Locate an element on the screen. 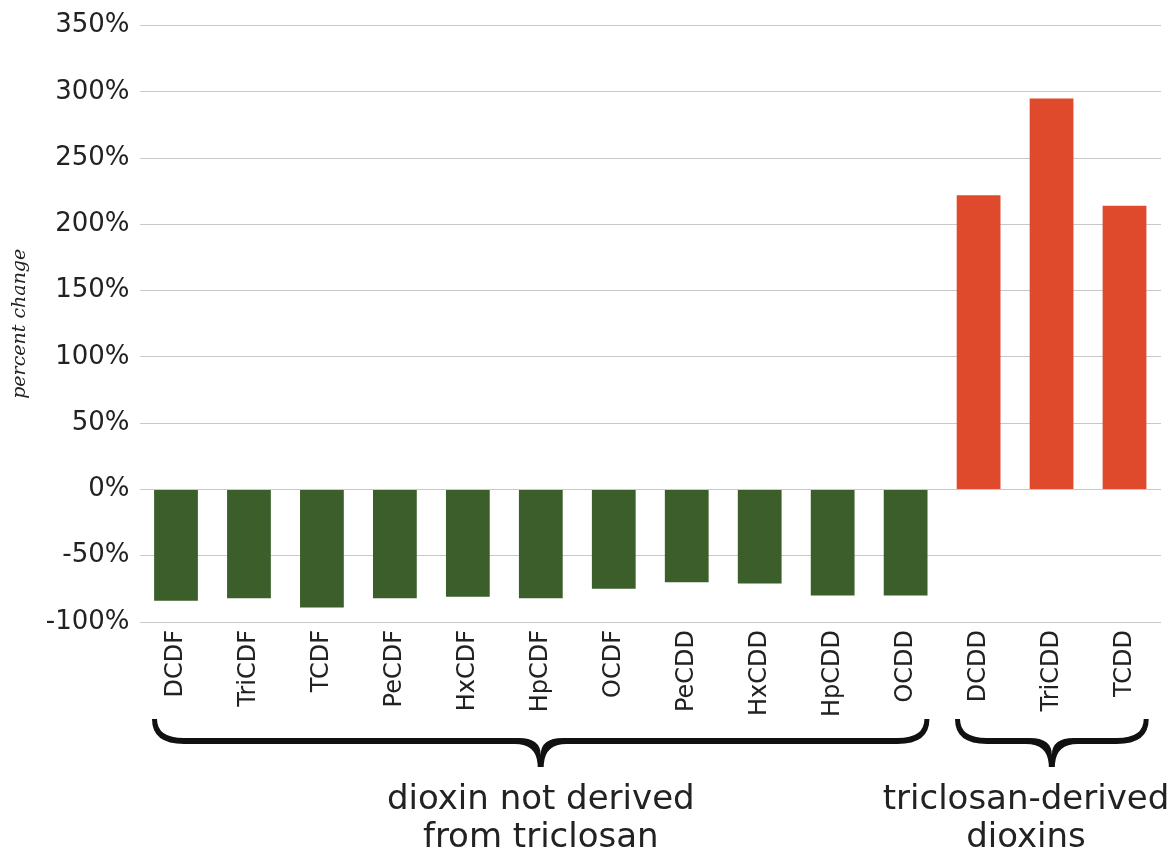 This screenshot has width=1176, height=868. x-tick-label: HpCDF is located at coordinates (539, 671).